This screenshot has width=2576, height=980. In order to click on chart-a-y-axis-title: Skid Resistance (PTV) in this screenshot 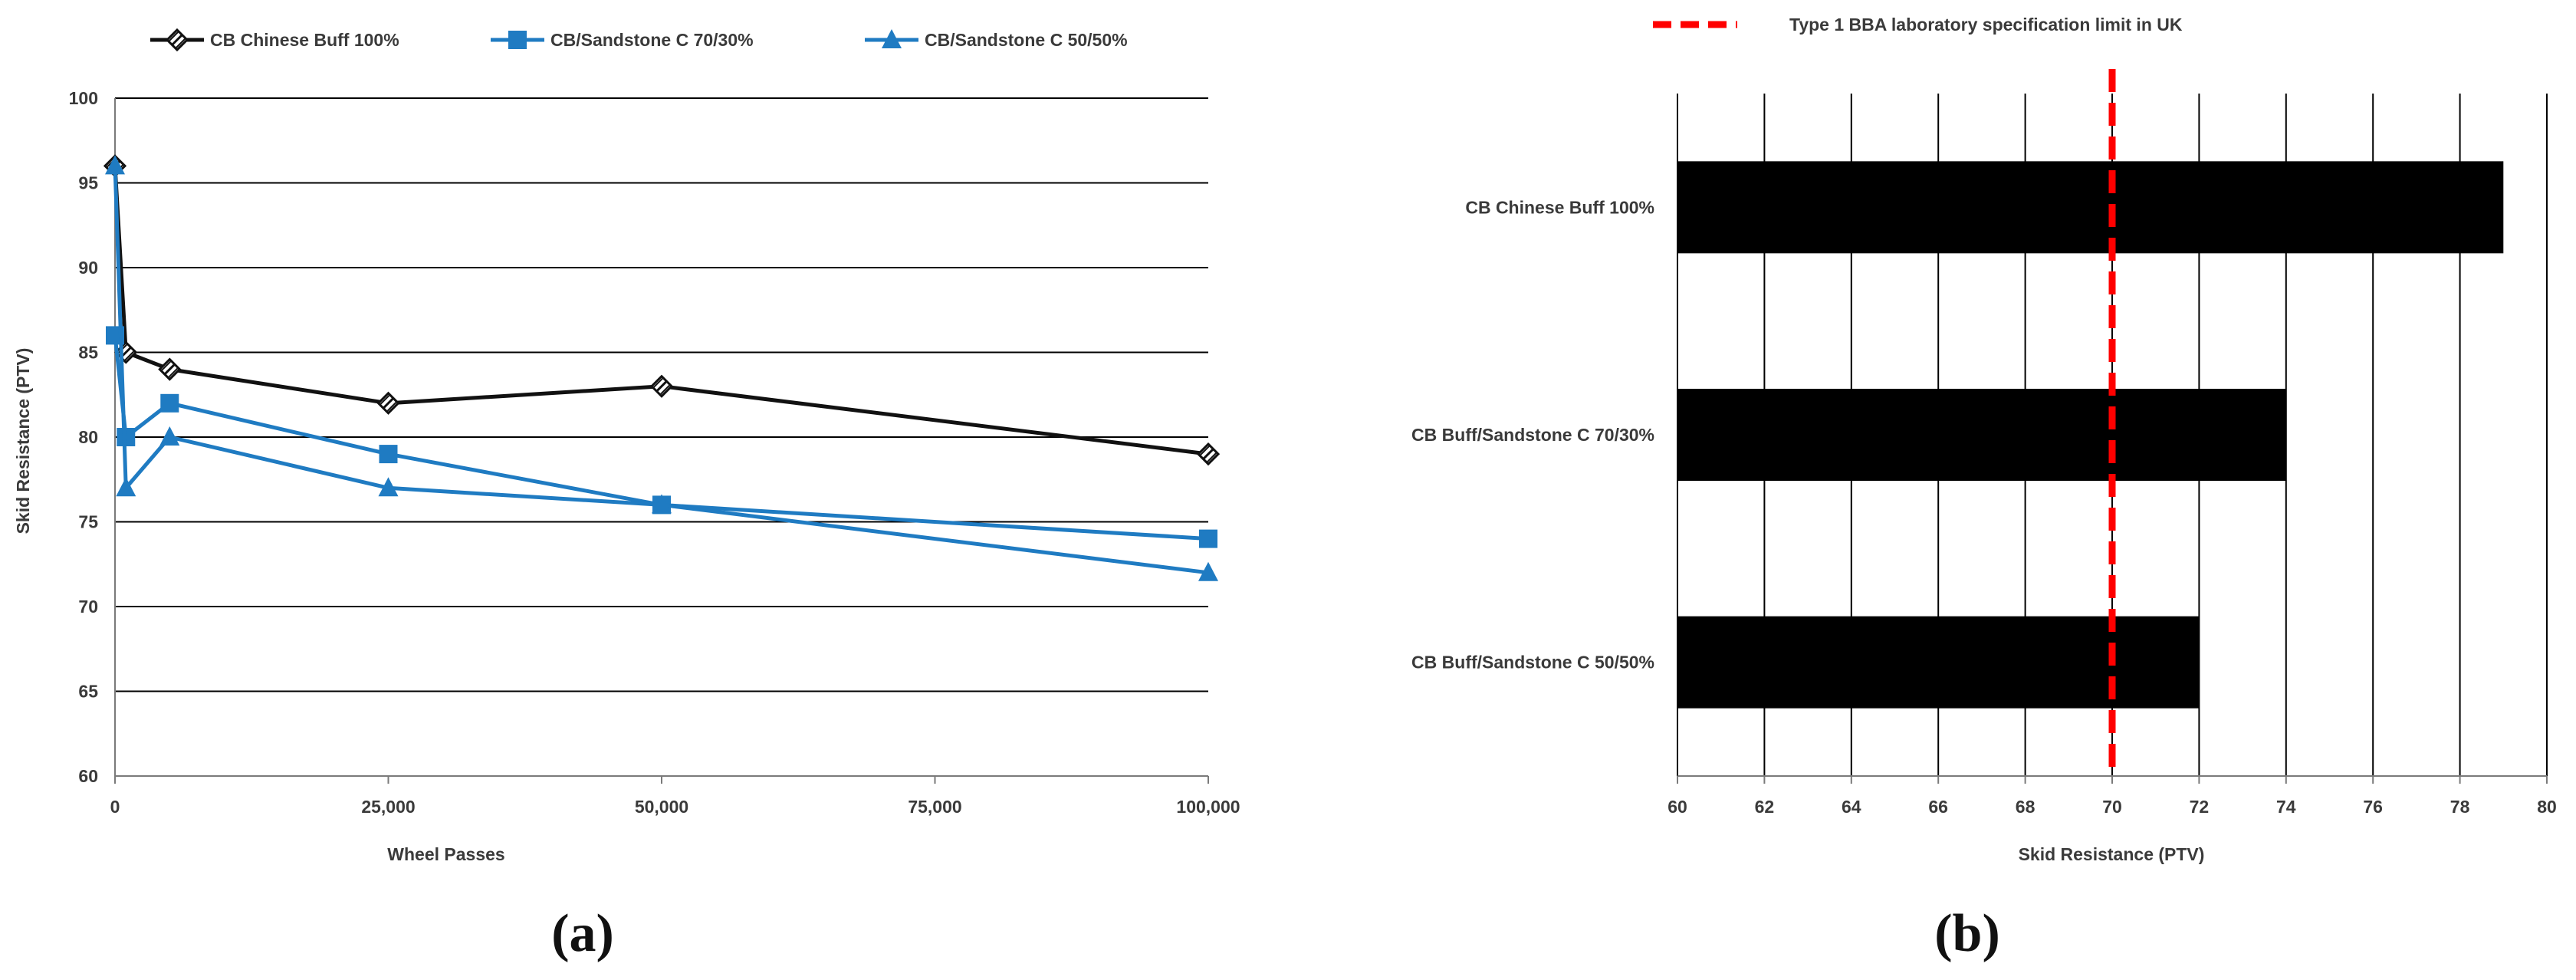, I will do `click(23, 441)`.